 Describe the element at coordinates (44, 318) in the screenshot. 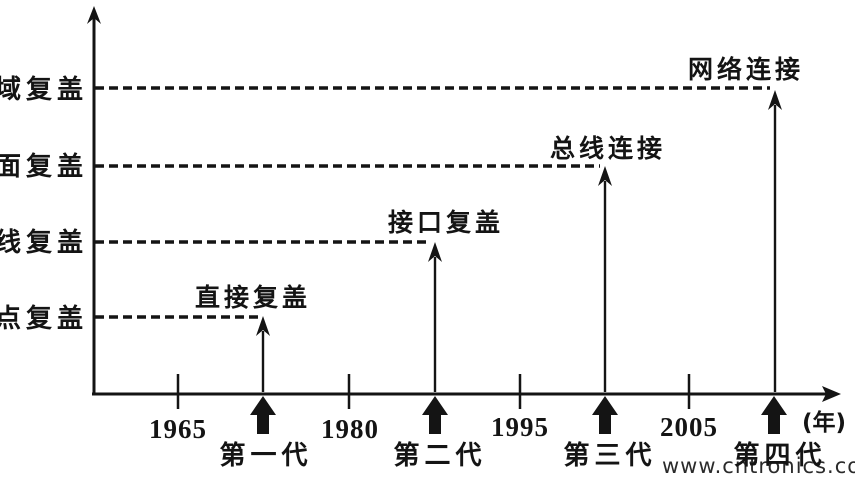

I see `y-level-label: 点复盖` at that location.